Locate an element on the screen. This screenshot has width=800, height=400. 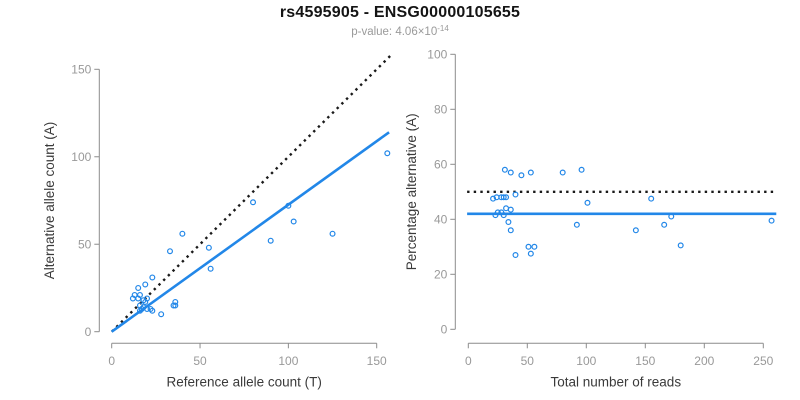
y-tick-label: 150 is located at coordinates (81, 70).